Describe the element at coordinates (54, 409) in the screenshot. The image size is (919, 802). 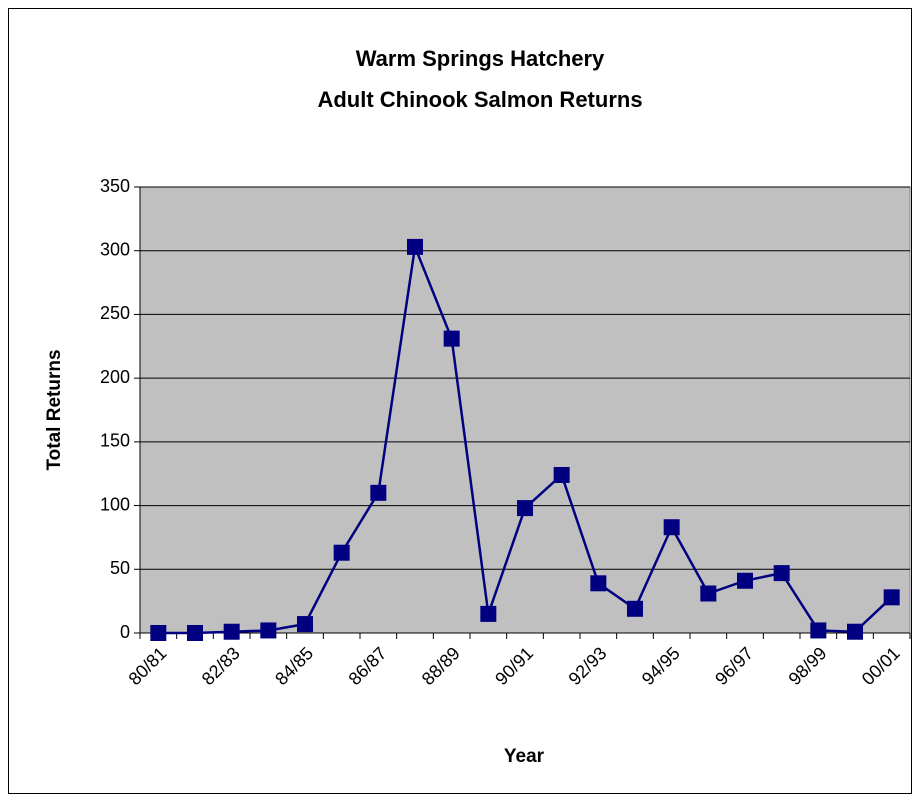
I see `y-axis-label: Total Returns` at that location.